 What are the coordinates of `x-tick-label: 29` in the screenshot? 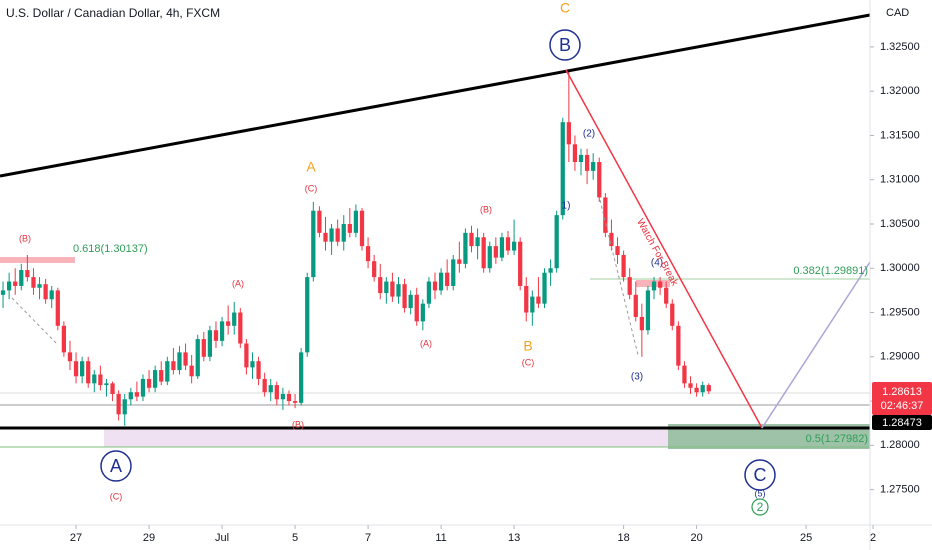 It's located at (149, 538).